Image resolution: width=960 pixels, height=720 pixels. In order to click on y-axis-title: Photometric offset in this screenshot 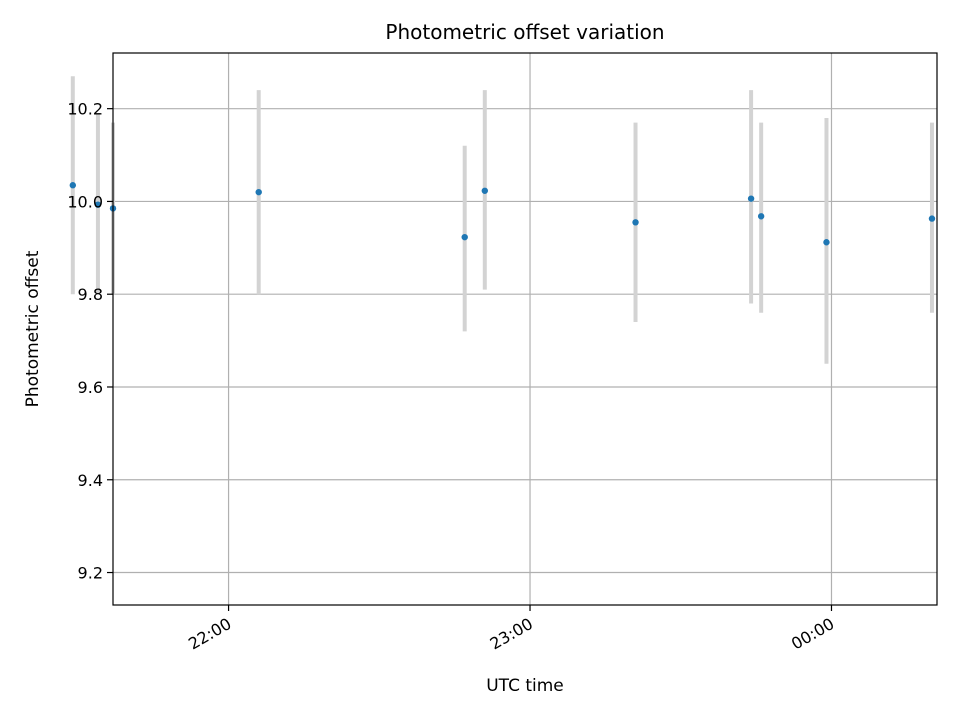, I will do `click(33, 328)`.